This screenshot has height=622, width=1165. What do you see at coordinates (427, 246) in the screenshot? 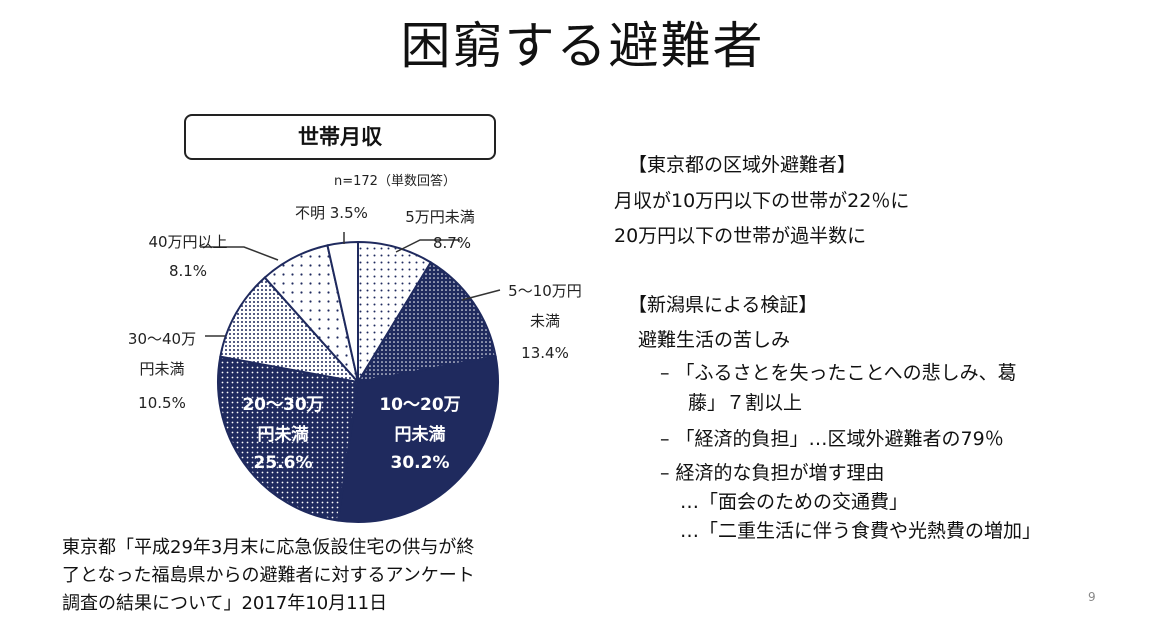
I see `leader-line-5man` at bounding box center [427, 246].